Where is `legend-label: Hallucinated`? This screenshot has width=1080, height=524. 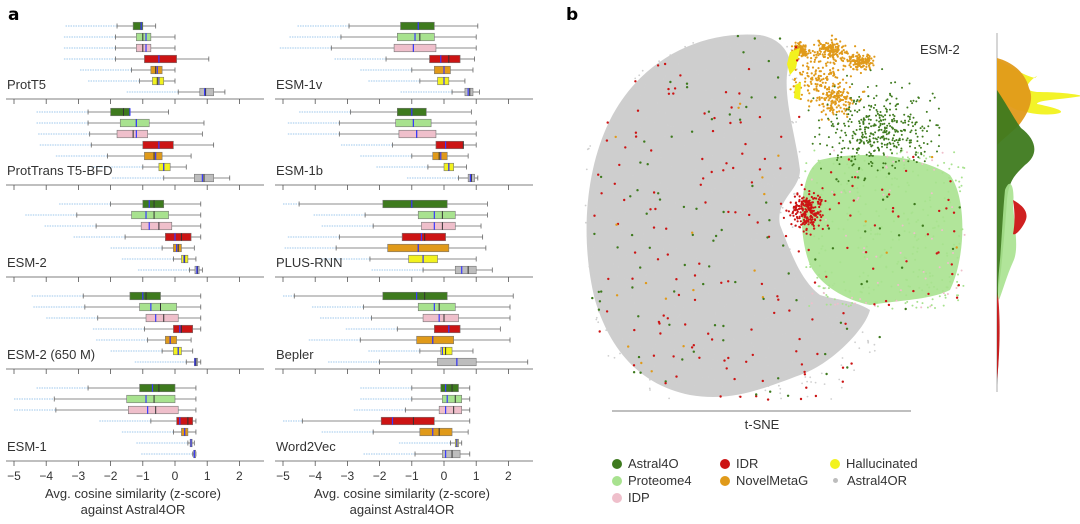
legend-label: Hallucinated is located at coordinates (882, 463).